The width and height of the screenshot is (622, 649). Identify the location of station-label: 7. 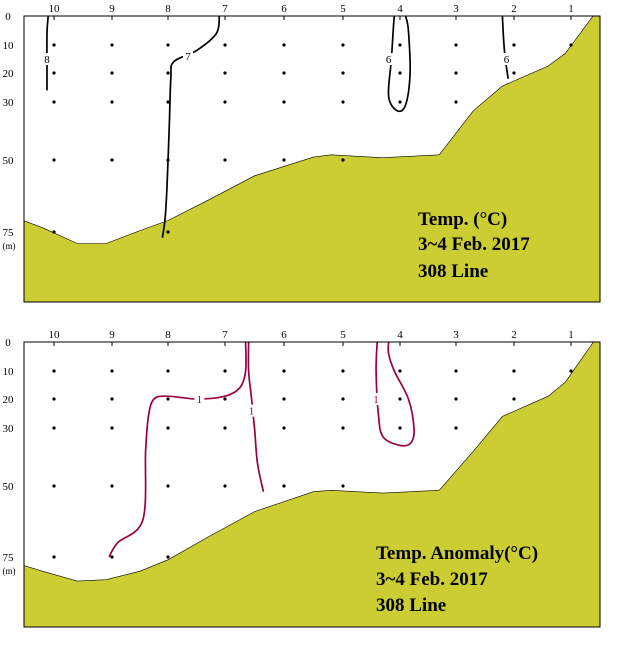
(225, 335).